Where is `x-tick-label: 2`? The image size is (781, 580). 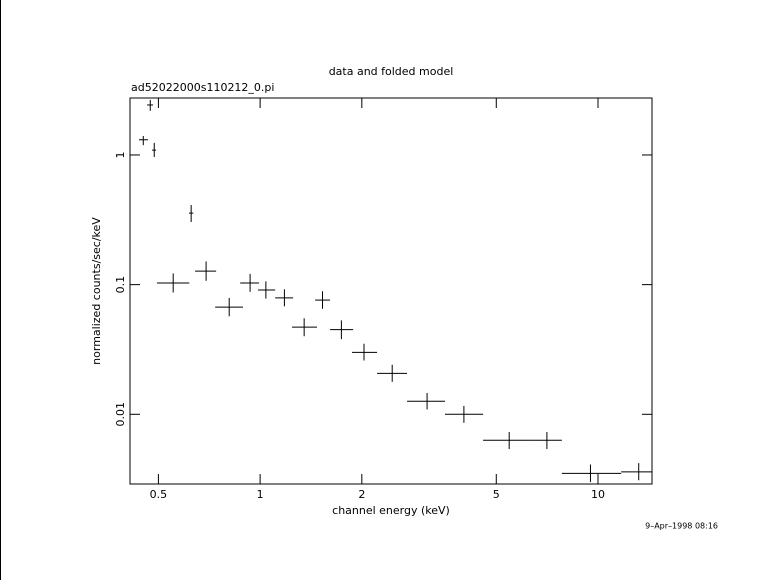 x-tick-label: 2 is located at coordinates (361, 494).